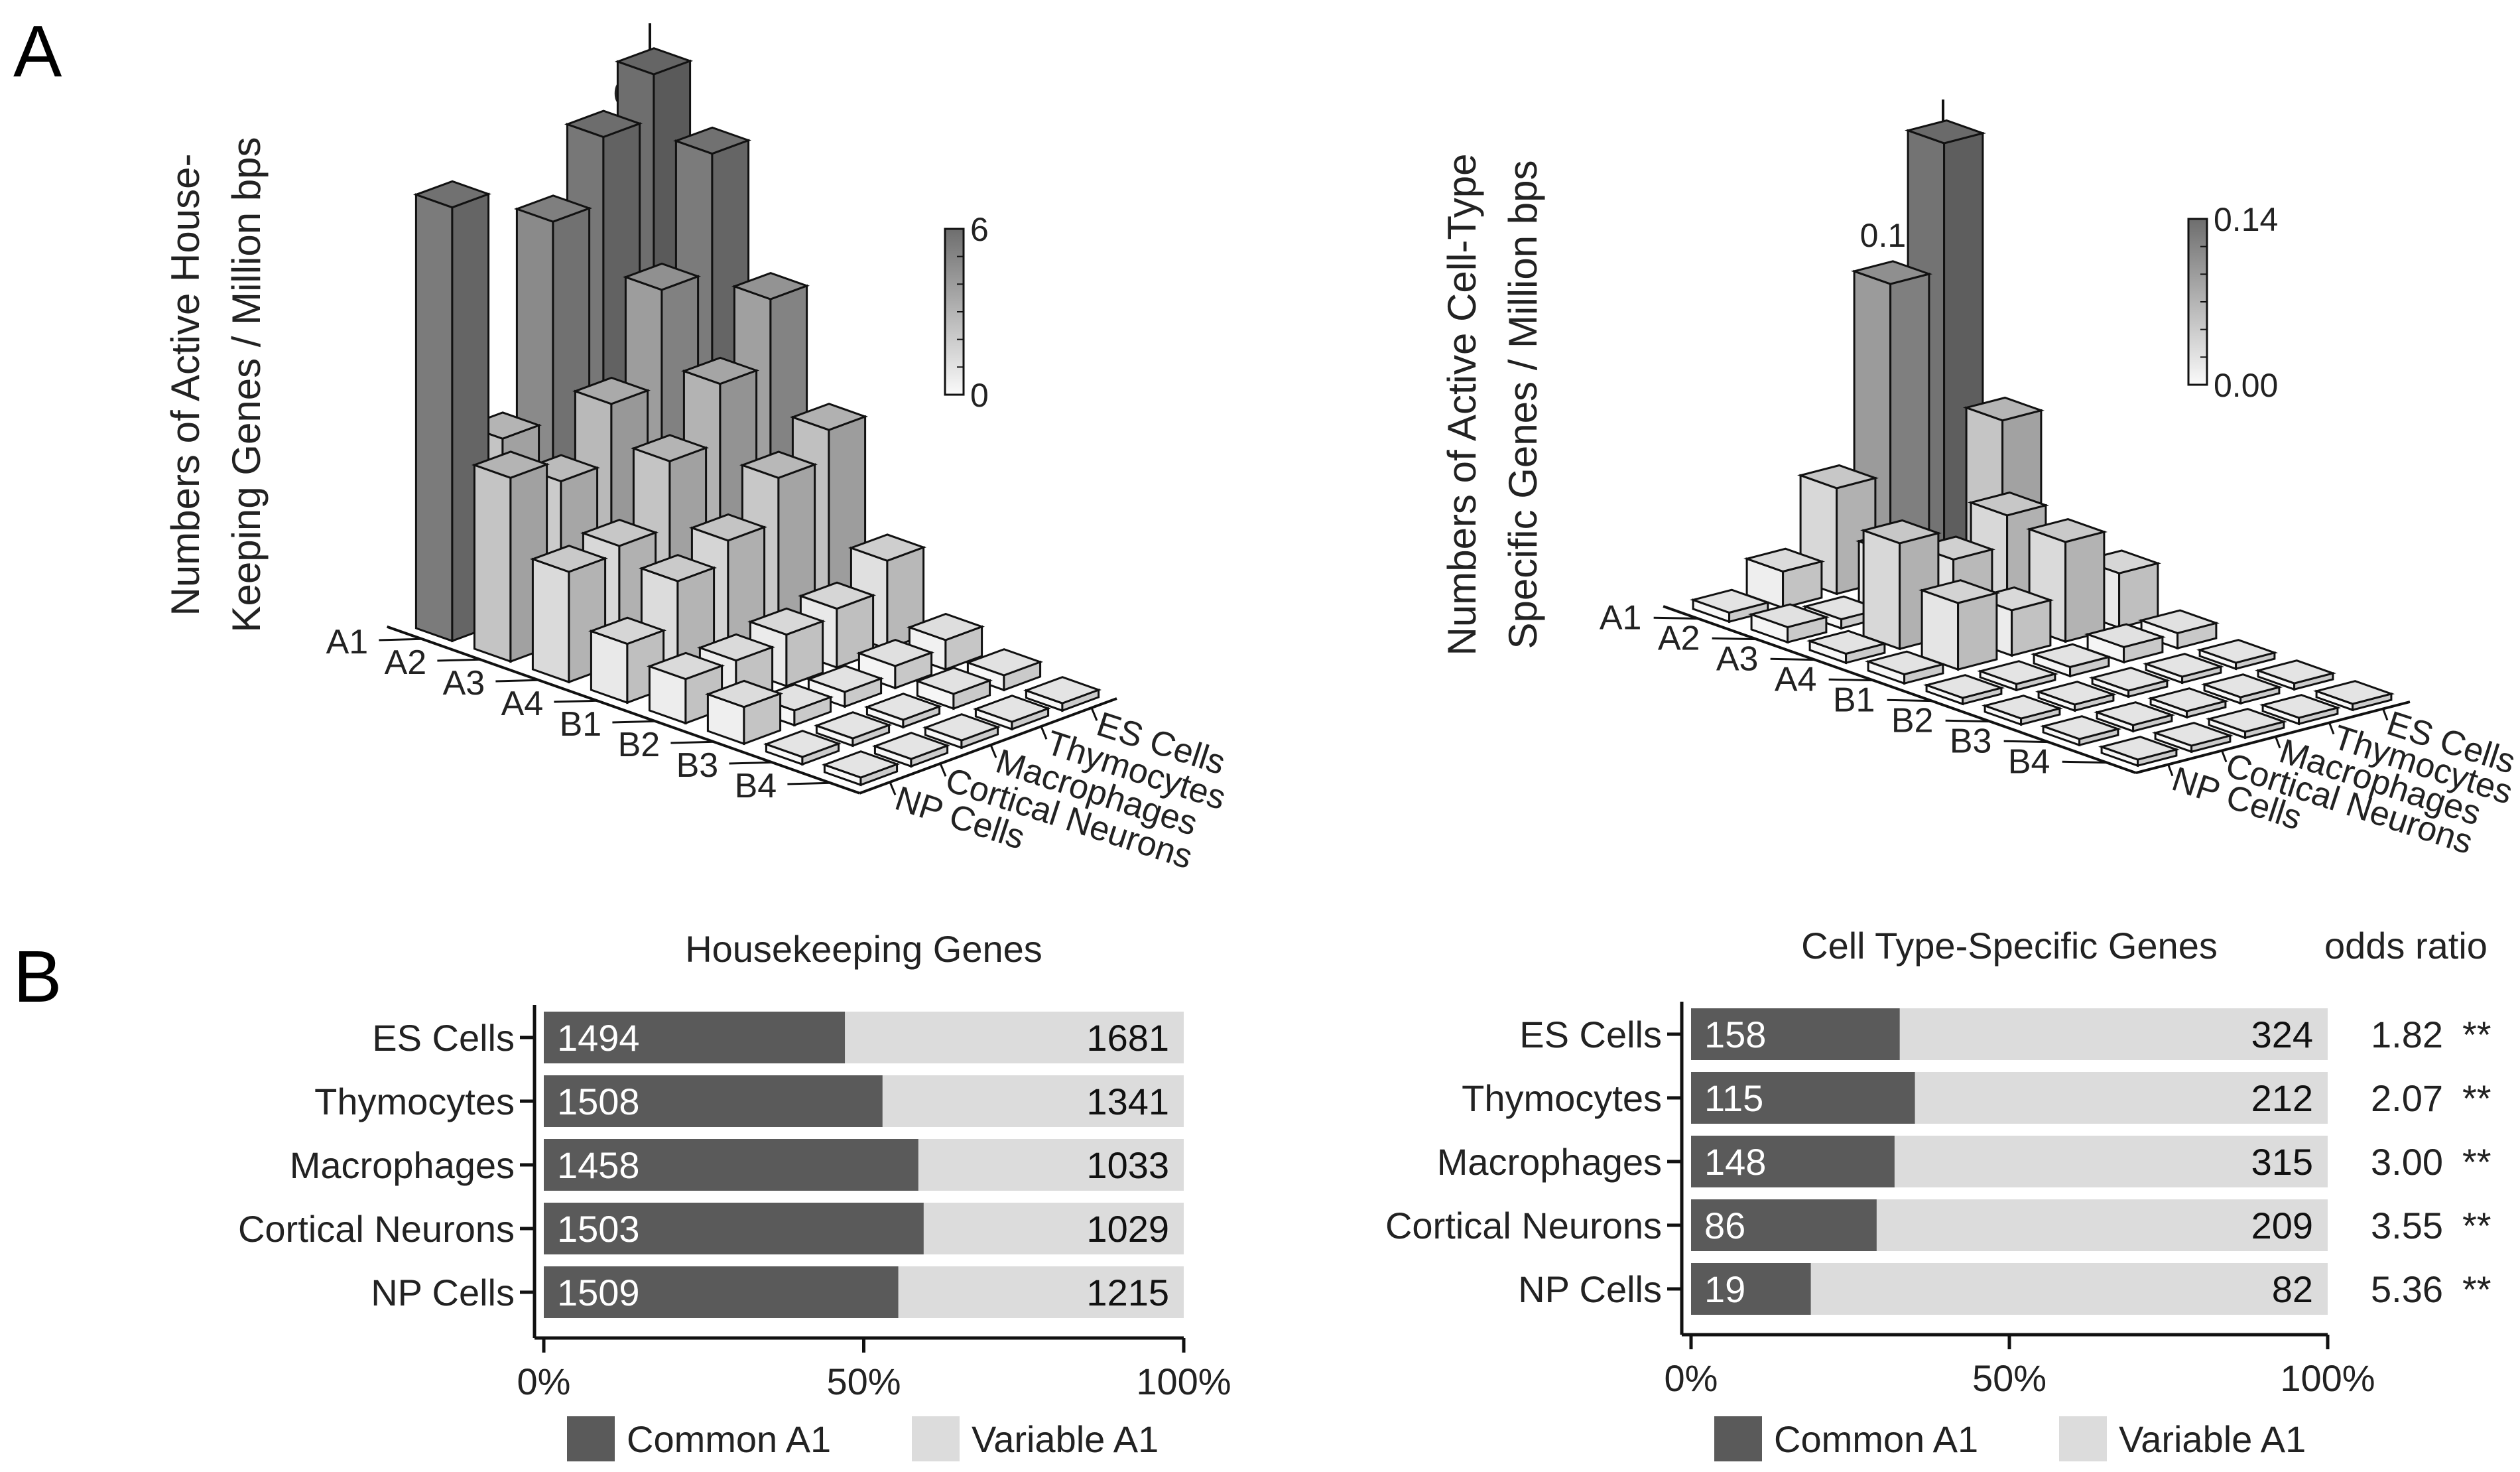  What do you see at coordinates (2327, 1378) in the screenshot?
I see `x-tick-label: 100%` at bounding box center [2327, 1378].